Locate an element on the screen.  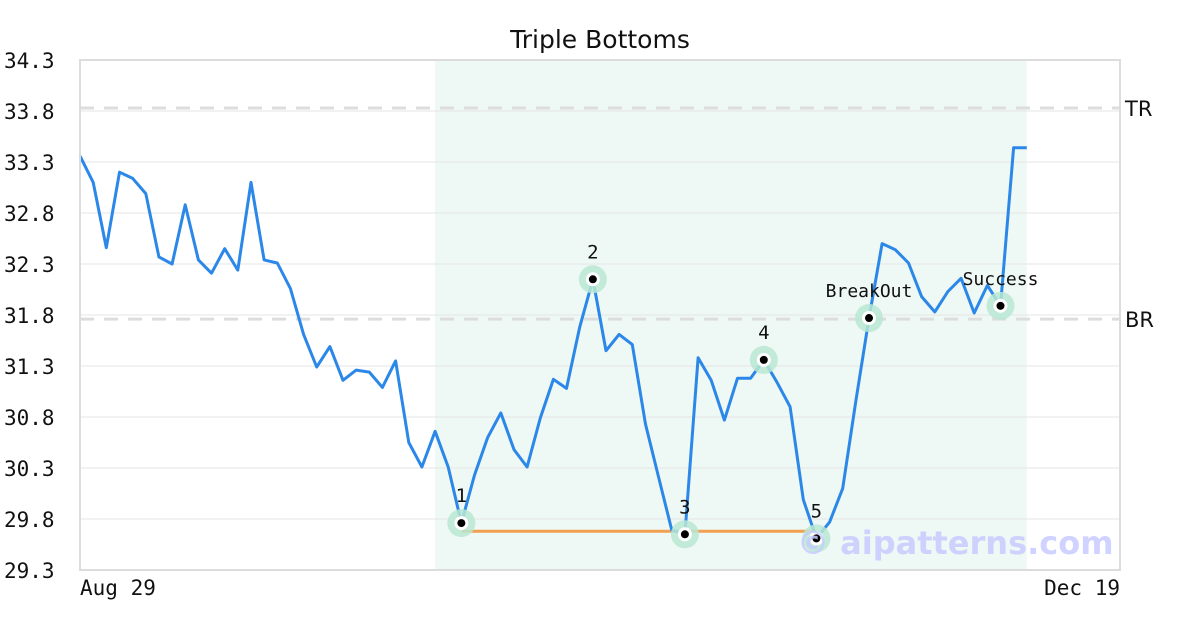
y-tick-label: 30.3 is located at coordinates (29, 469).